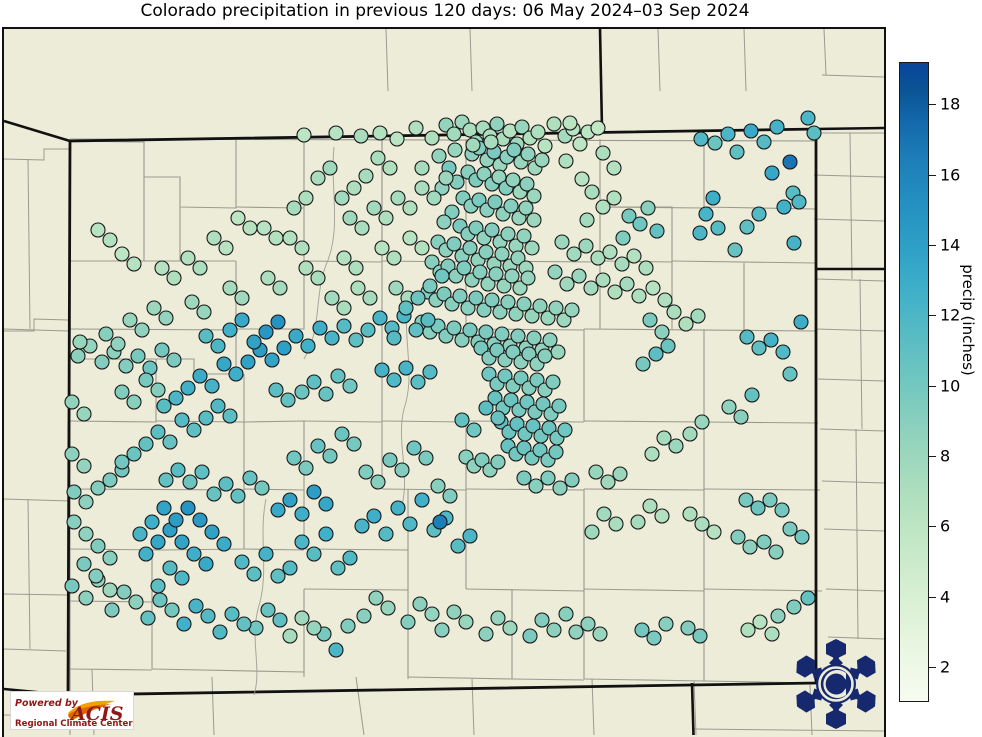  Describe the element at coordinates (950, 175) in the screenshot. I see `colorbar-tick-label-16: 16` at that location.